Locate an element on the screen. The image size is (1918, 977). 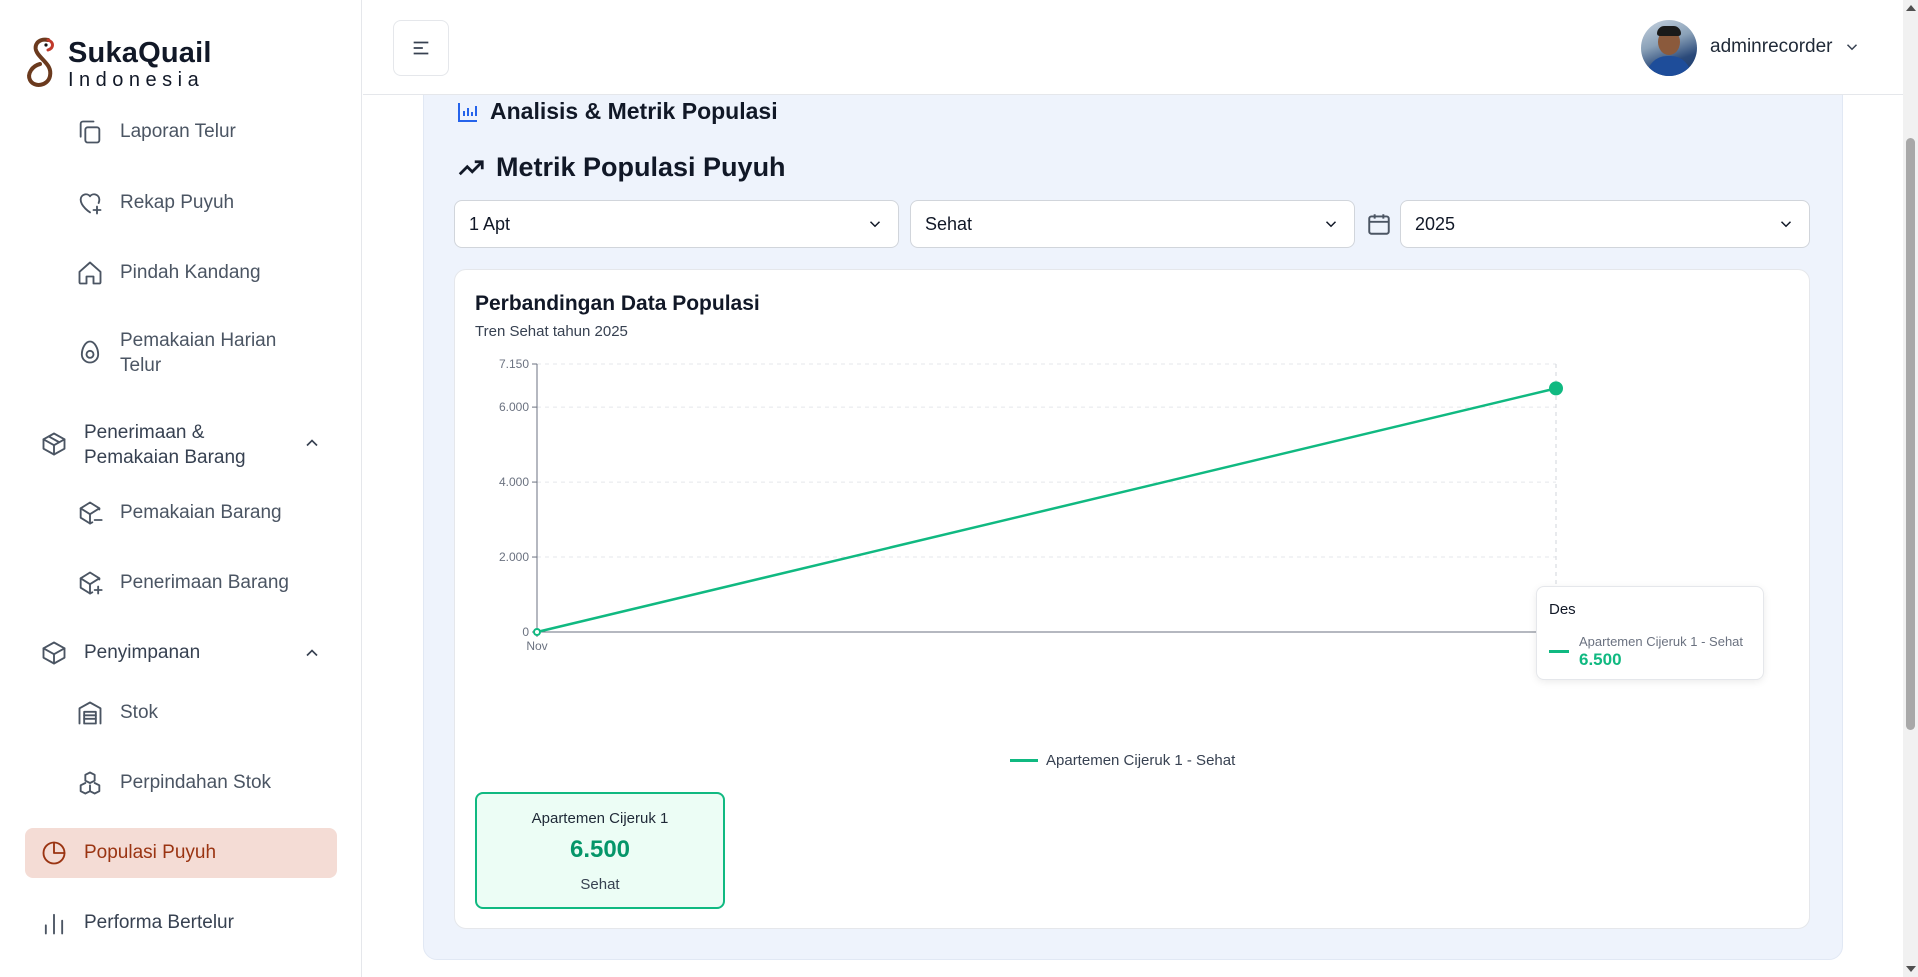
user-menu: adminrecorder is located at coordinates (1785, 47).